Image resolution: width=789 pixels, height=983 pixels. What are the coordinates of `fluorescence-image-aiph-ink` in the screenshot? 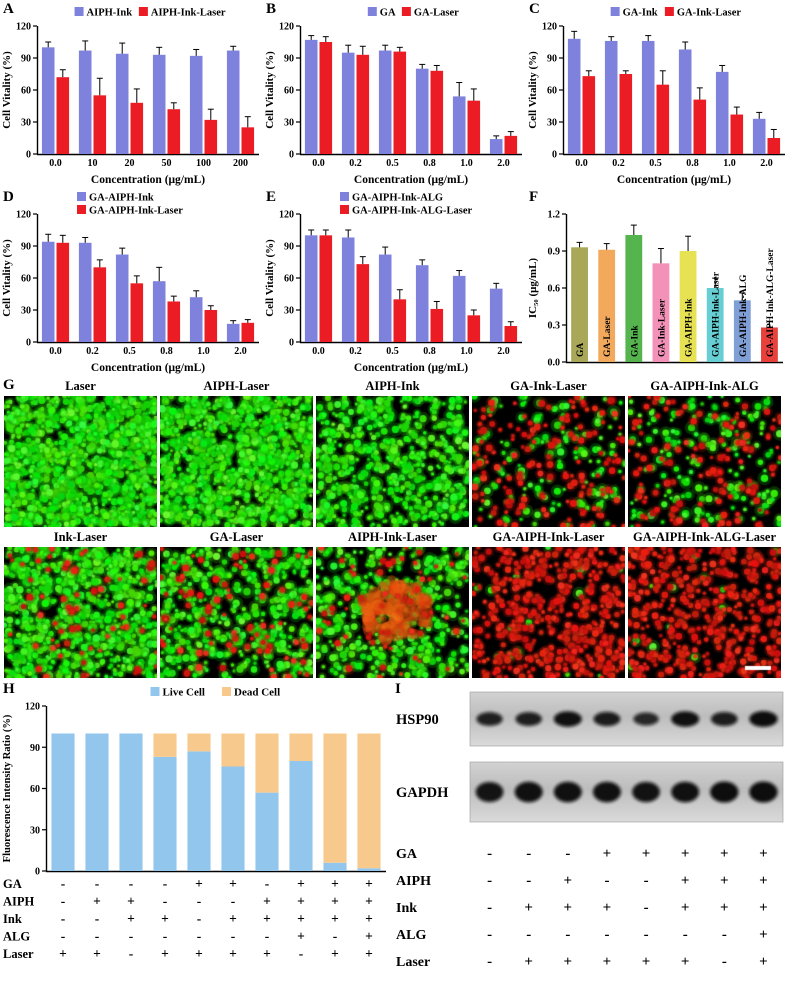 It's located at (392, 461).